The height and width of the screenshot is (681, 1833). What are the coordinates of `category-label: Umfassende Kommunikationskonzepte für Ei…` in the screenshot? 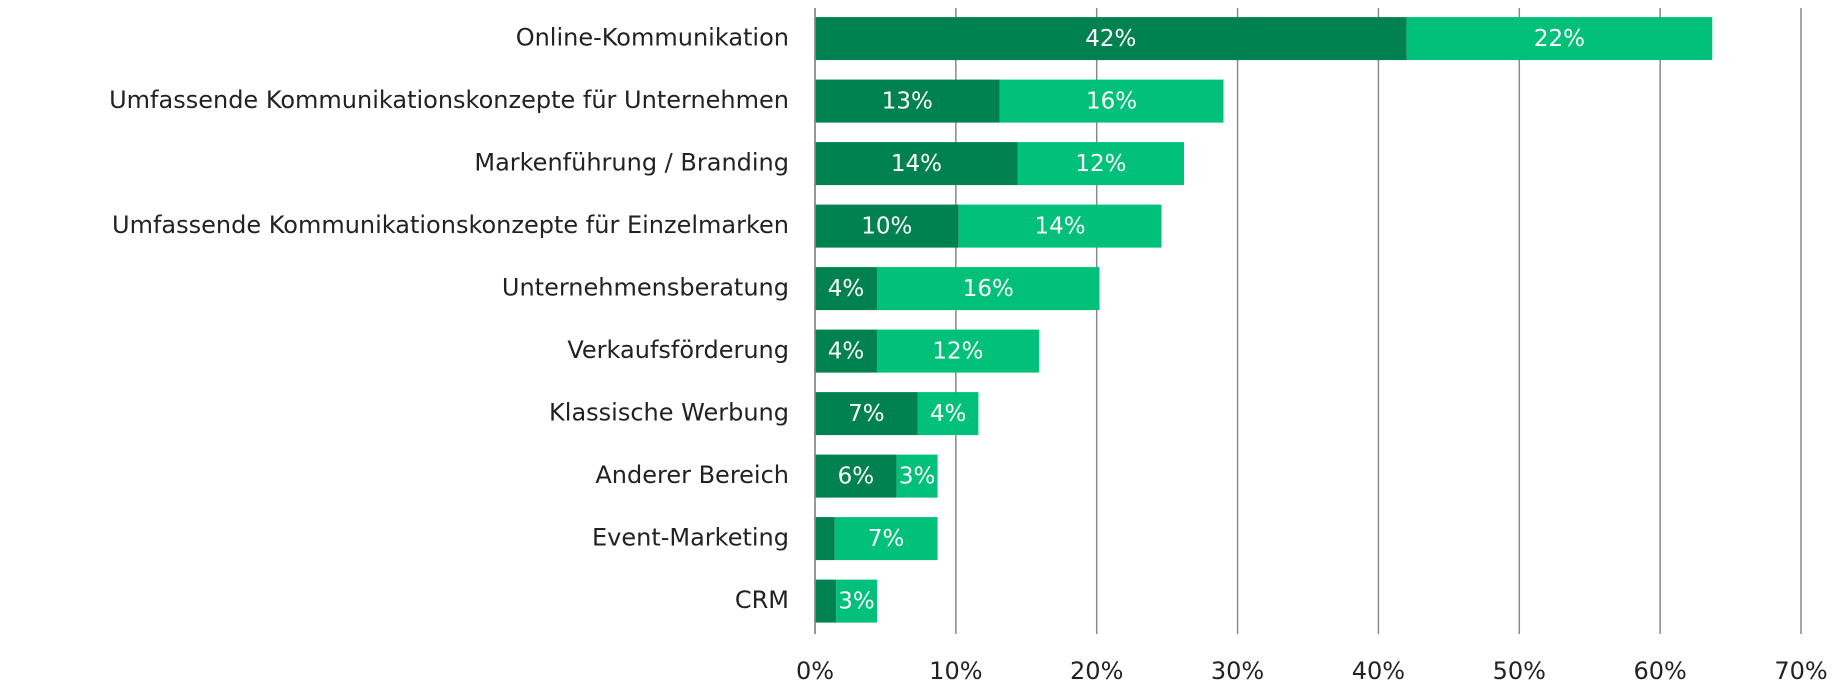 It's located at (450, 225).